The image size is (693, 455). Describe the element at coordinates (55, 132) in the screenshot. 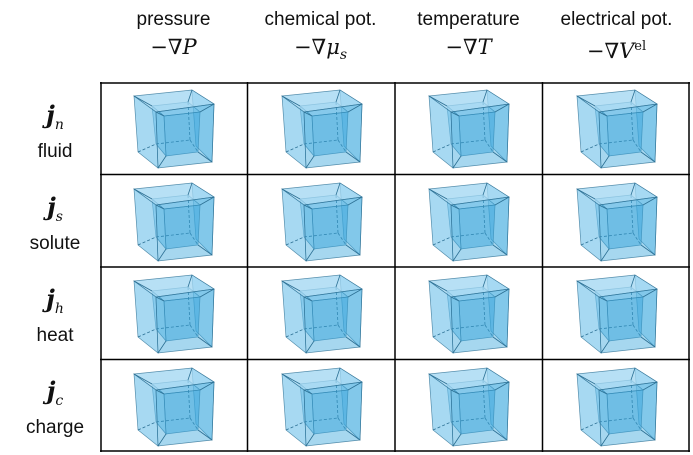

I see `row-header-fluid: jn fluid` at that location.